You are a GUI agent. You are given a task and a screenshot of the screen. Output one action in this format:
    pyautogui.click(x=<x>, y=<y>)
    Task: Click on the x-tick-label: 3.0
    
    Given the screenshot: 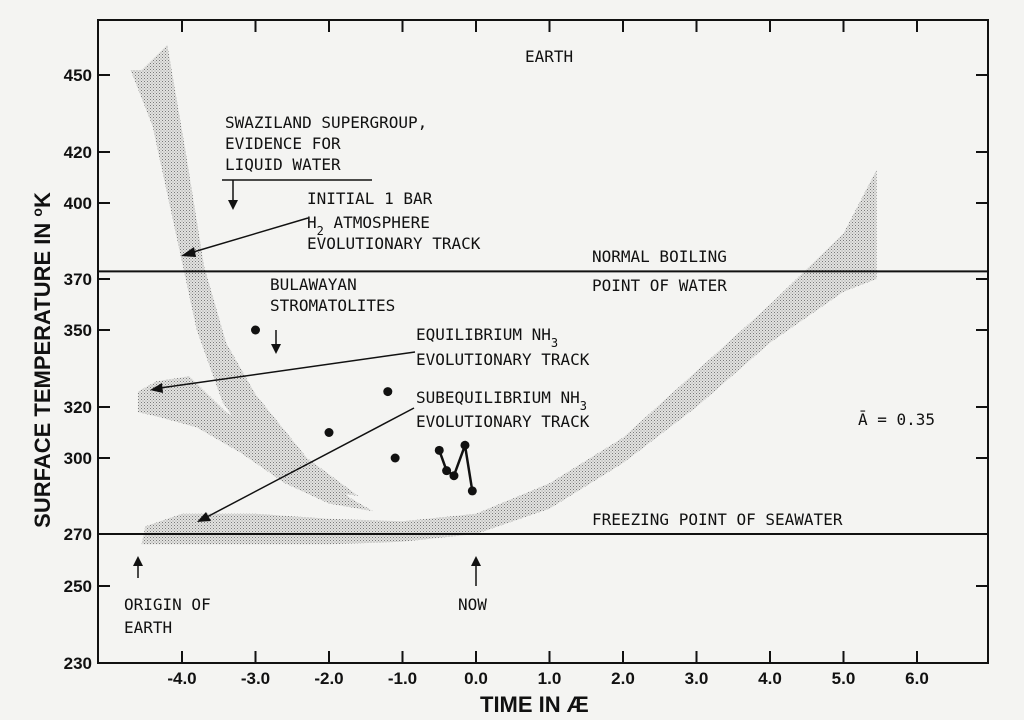 What is the action you would take?
    pyautogui.click(x=697, y=678)
    